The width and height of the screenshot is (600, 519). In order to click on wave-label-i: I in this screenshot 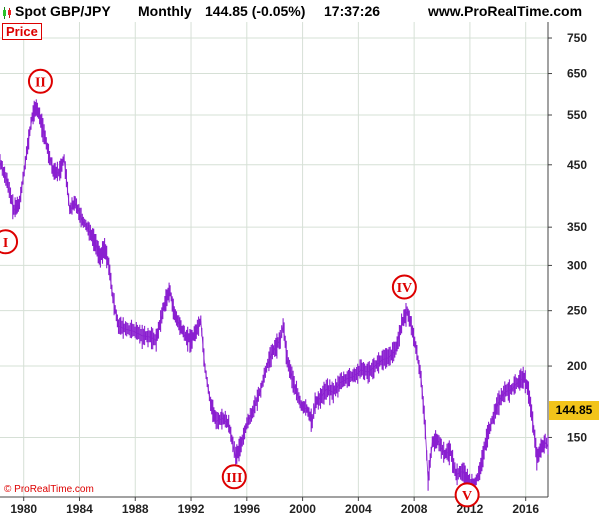, I will do `click(9, 242)`.